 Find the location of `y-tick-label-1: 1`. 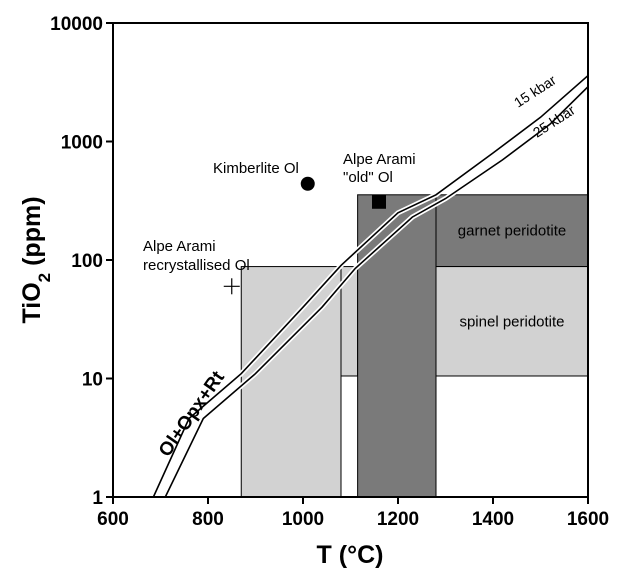

y-tick-label-1: 1 is located at coordinates (97, 498).